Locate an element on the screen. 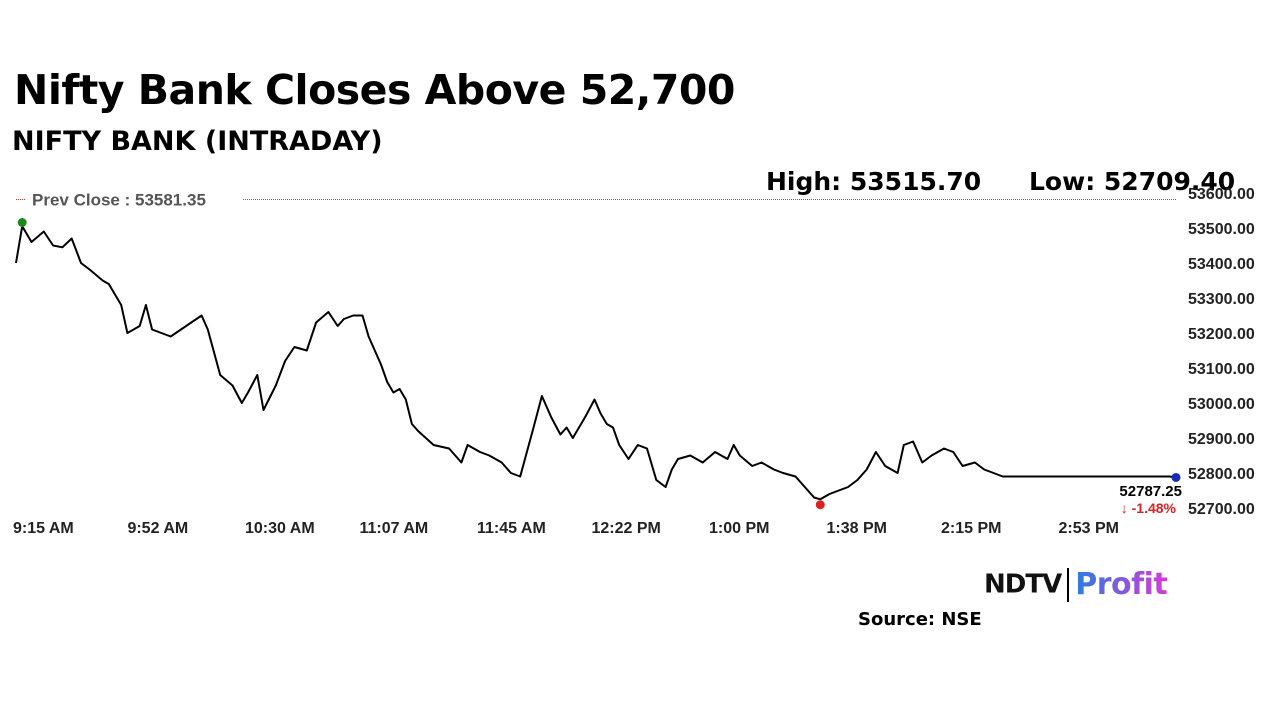 Image resolution: width=1280 pixels, height=719 pixels. logo-divider is located at coordinates (1068, 584).